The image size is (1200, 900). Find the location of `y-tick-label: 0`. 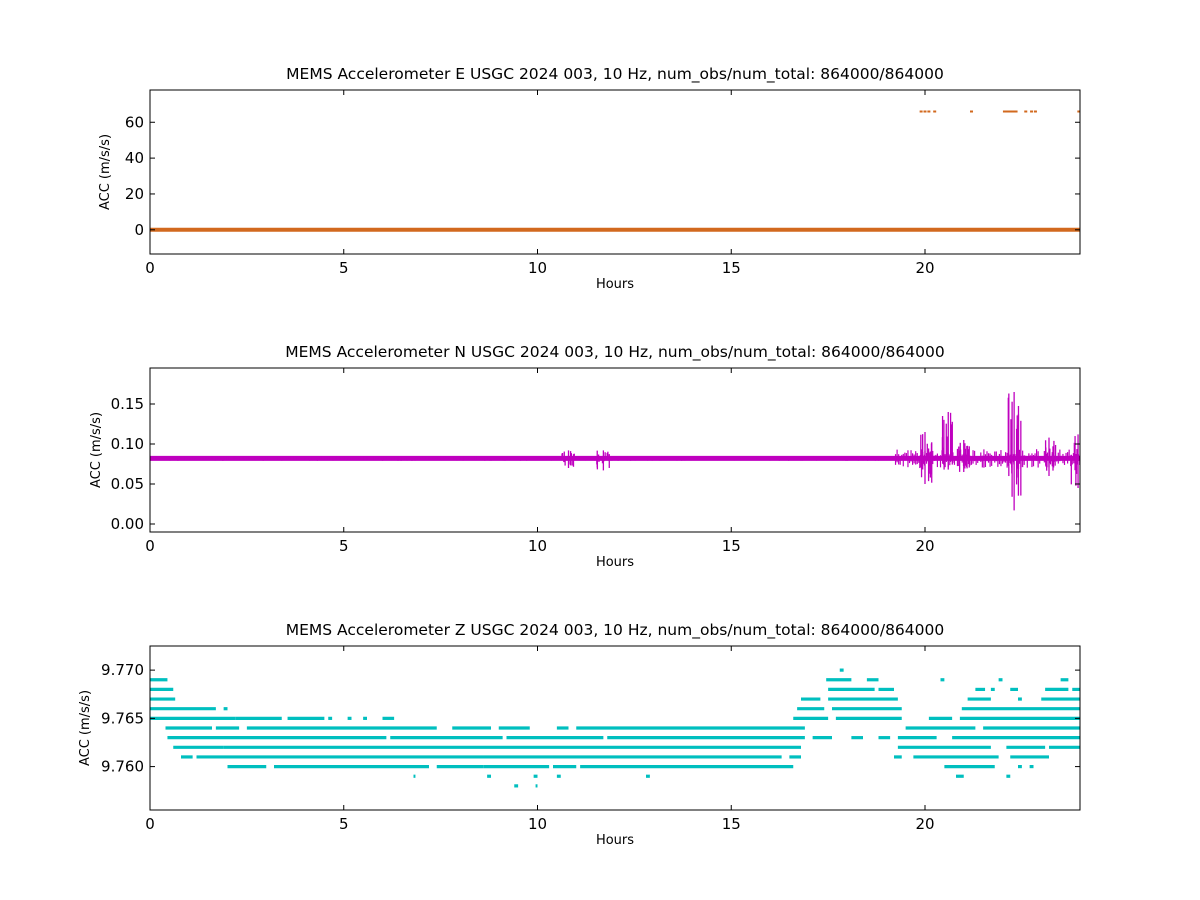

y-tick-label: 0 is located at coordinates (139, 230).